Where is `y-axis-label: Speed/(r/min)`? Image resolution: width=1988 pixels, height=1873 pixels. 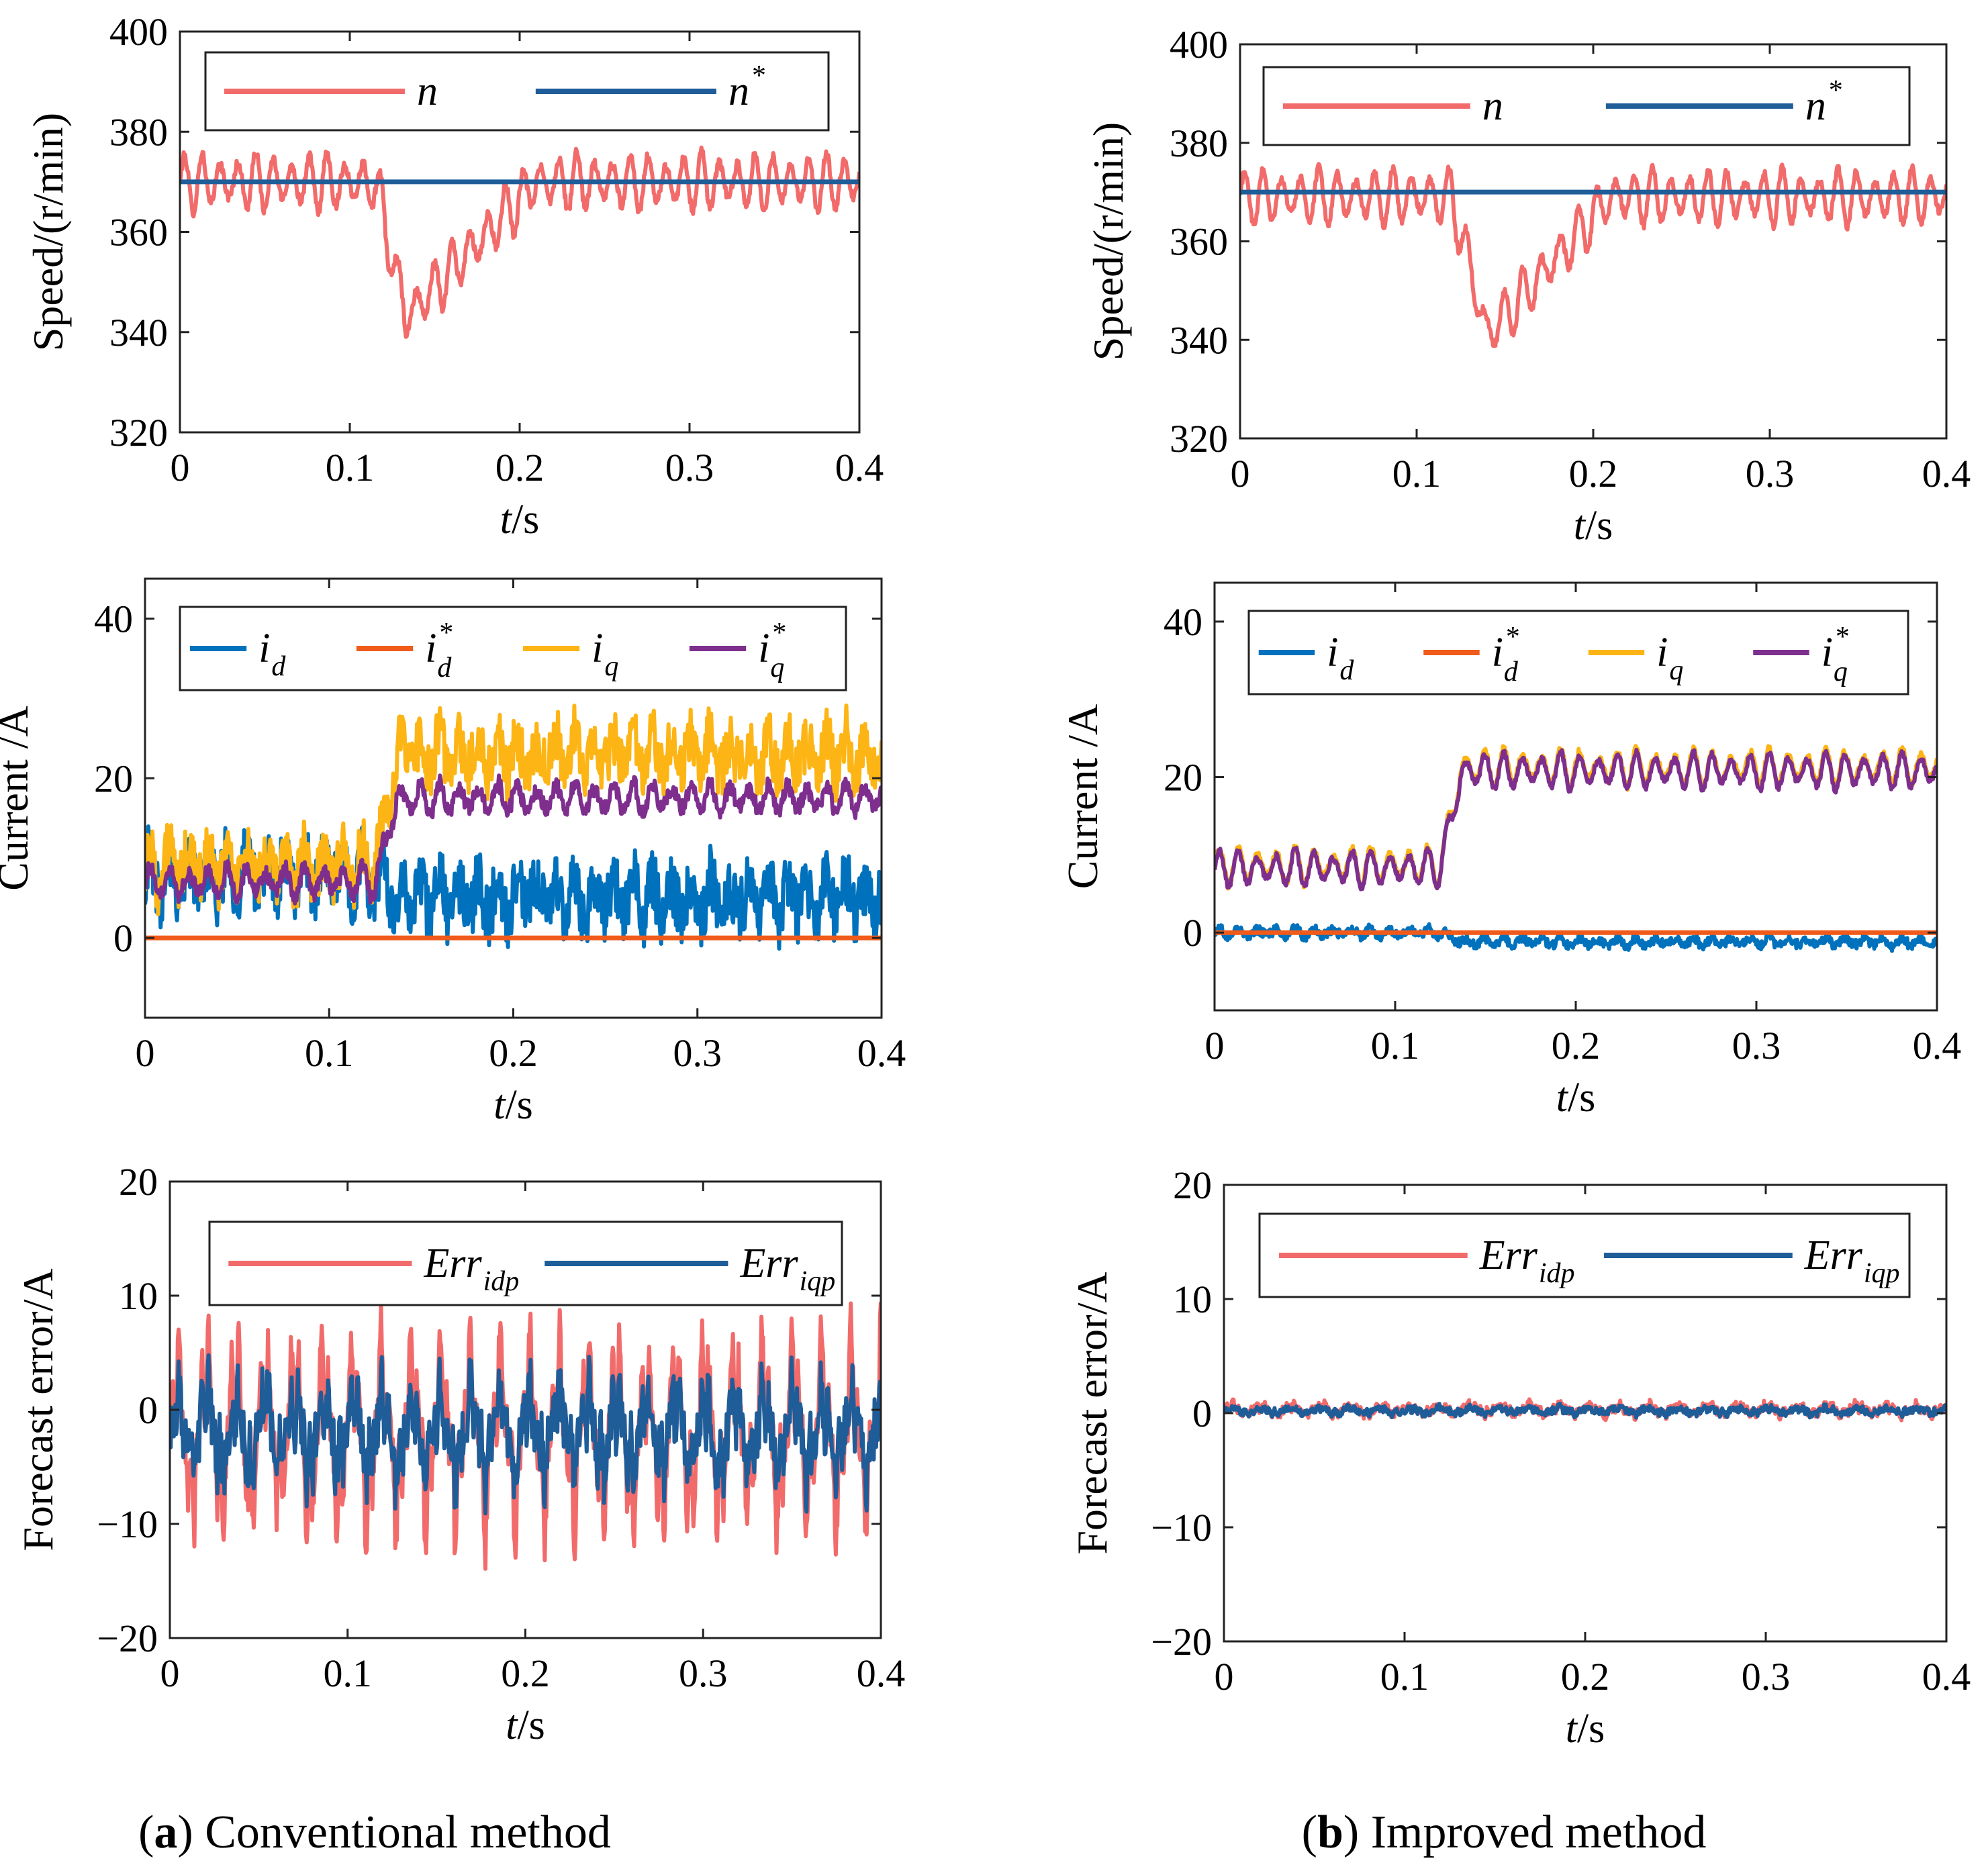 y-axis-label: Speed/(r/min) is located at coordinates (1108, 241).